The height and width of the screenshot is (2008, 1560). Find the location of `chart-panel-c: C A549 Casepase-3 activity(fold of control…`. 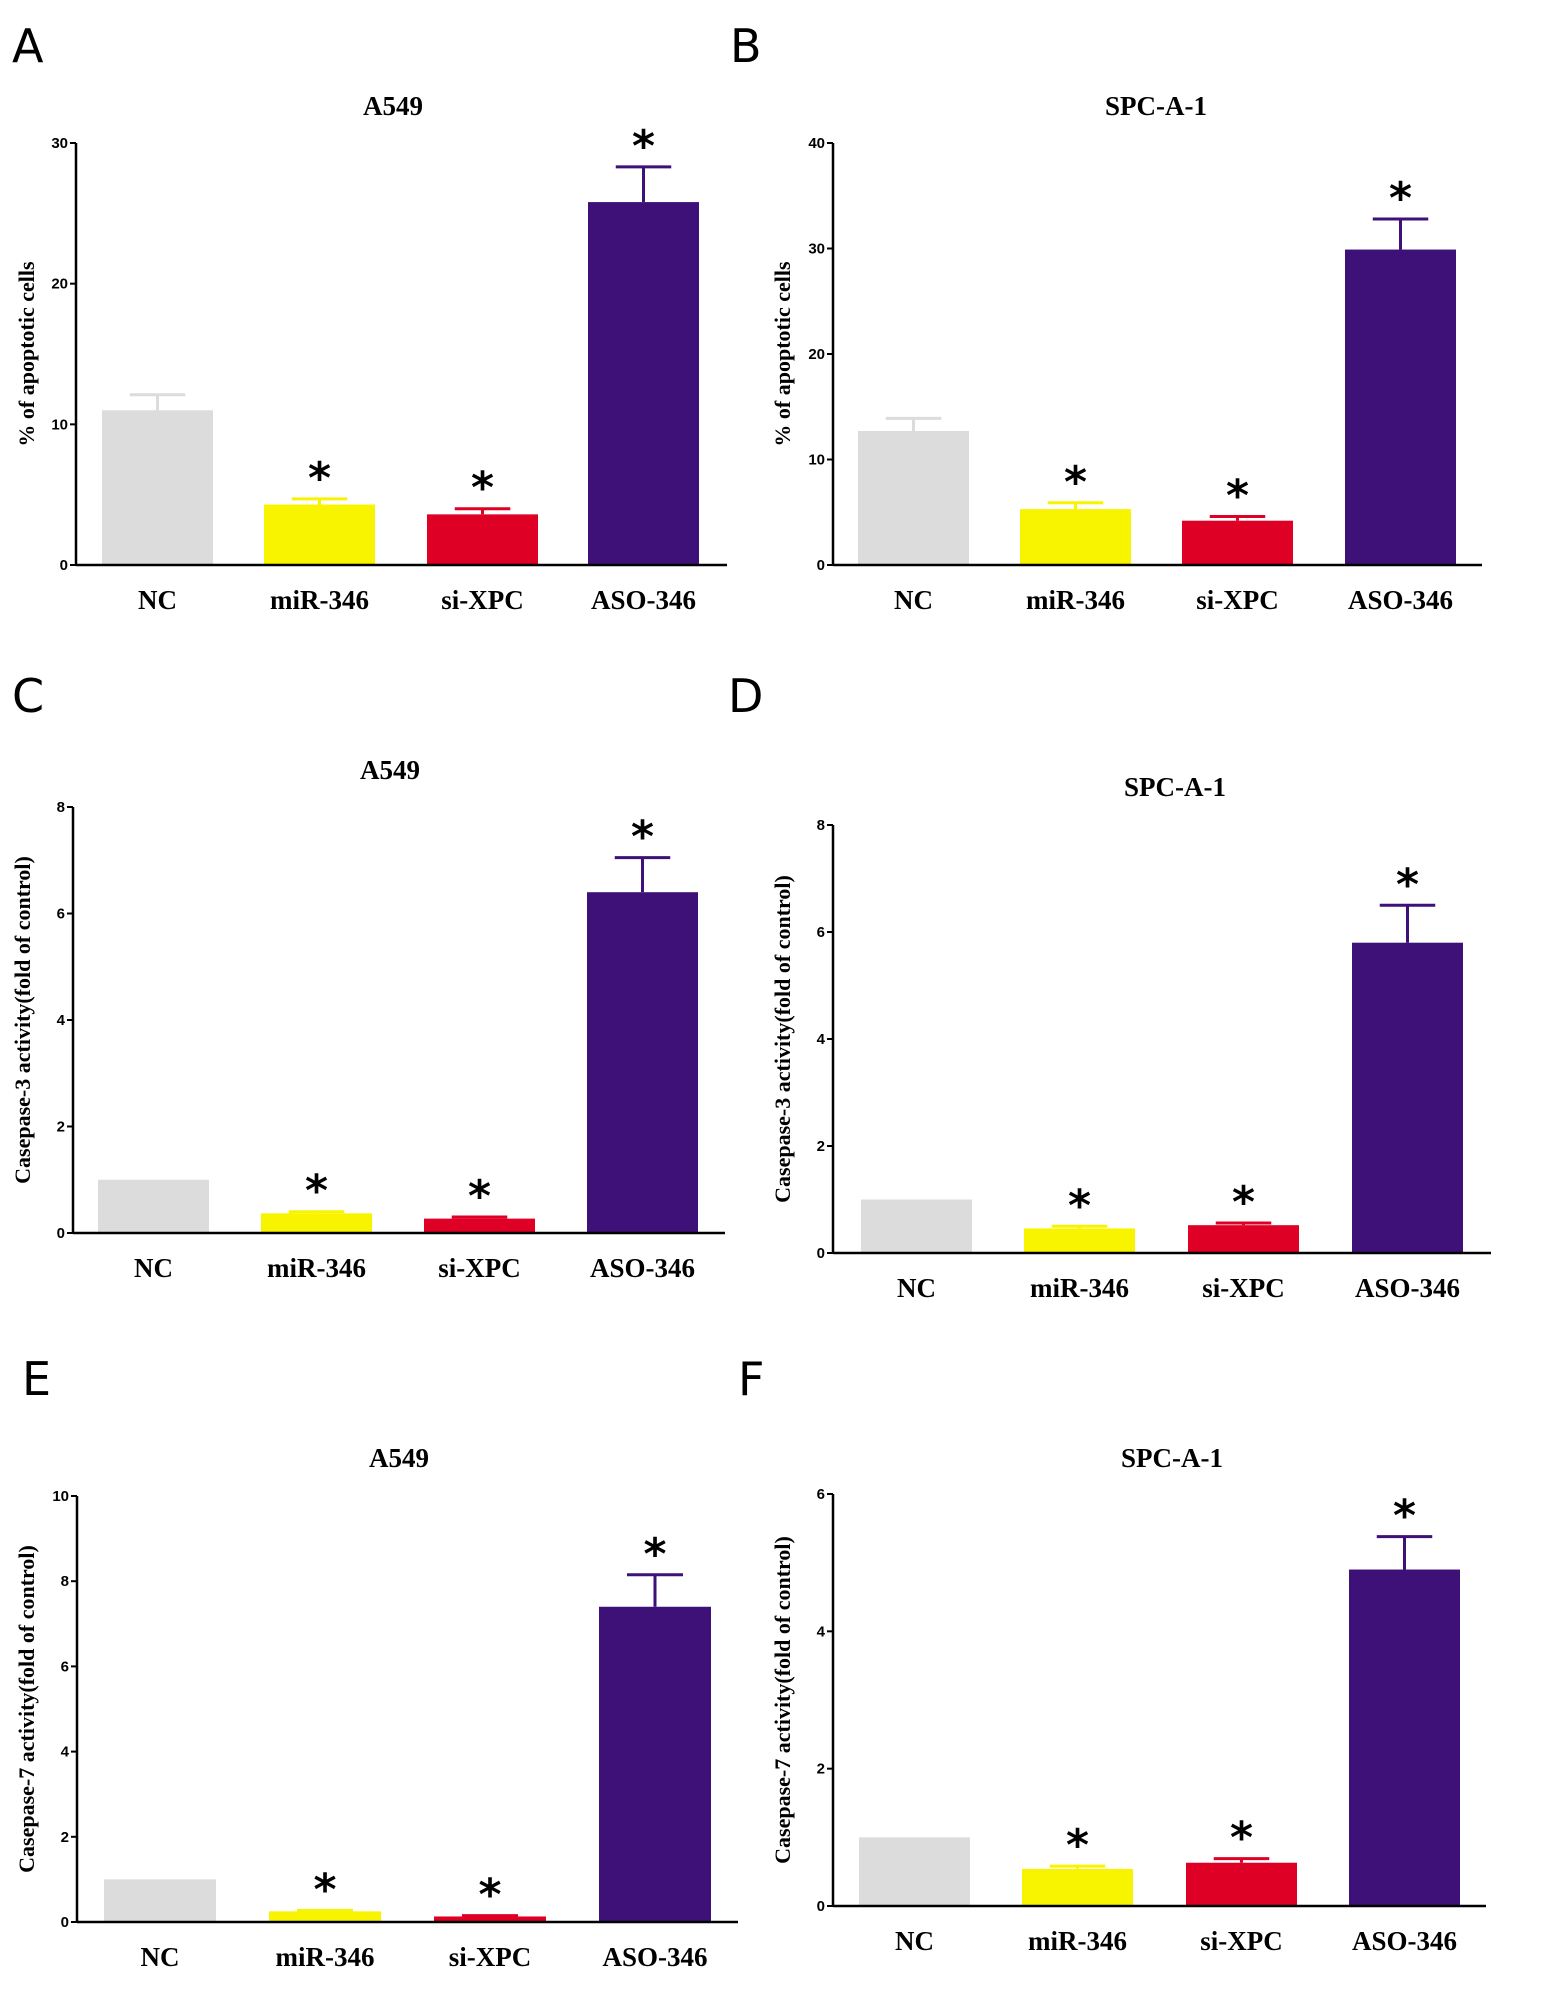

chart-panel-c: C A549 Casepase-3 activity(fold of control… is located at coordinates (367, 976).